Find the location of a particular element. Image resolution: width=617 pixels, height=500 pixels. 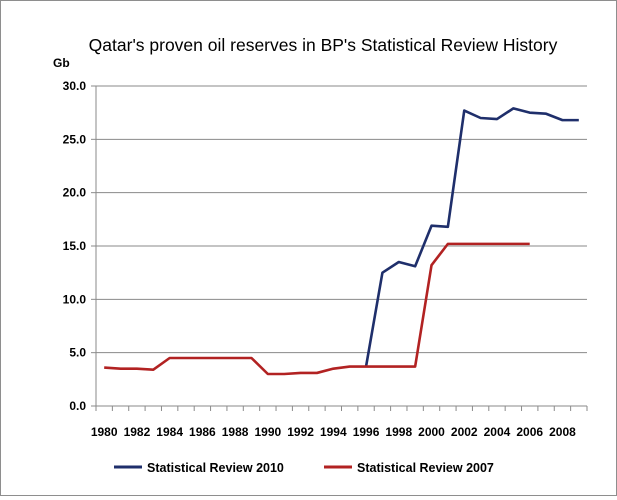

x-tick-label: 1992 is located at coordinates (300, 432).